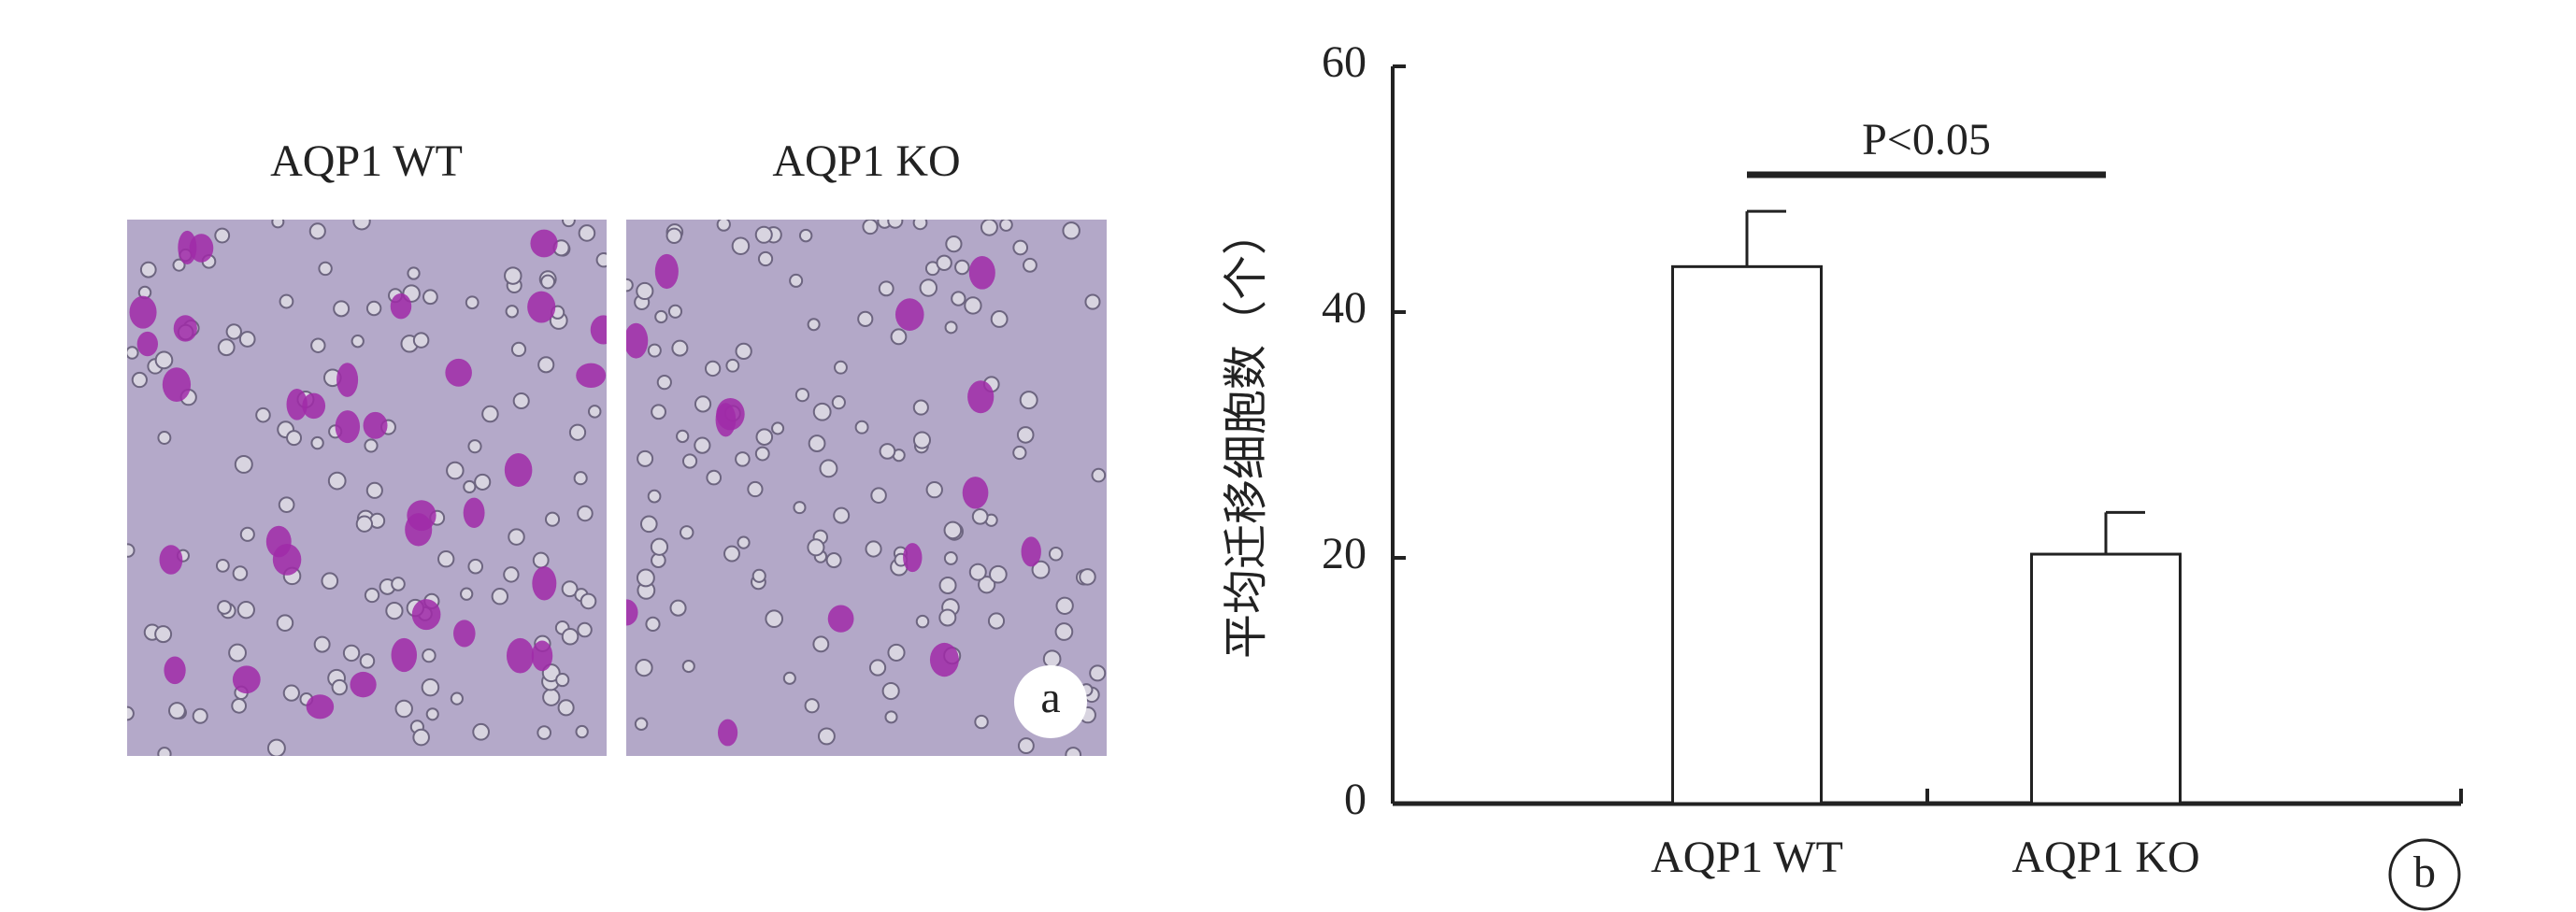 The image size is (2576, 912). What do you see at coordinates (1344, 553) in the screenshot?
I see `y-tick-label: 20` at bounding box center [1344, 553].